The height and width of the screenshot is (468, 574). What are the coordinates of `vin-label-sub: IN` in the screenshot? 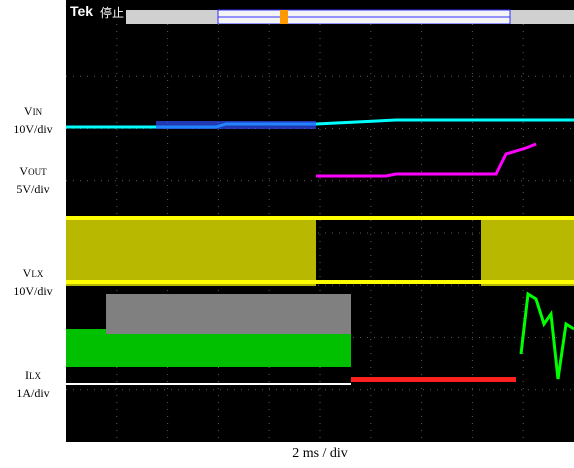 It's located at (37, 112).